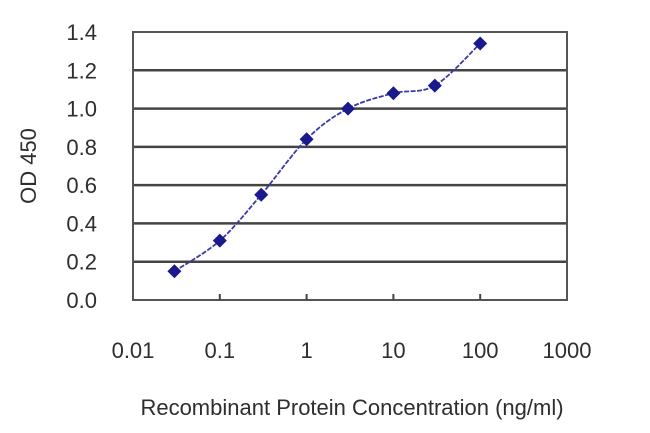  I want to click on y-axis-title: OD 450, so click(28, 166).